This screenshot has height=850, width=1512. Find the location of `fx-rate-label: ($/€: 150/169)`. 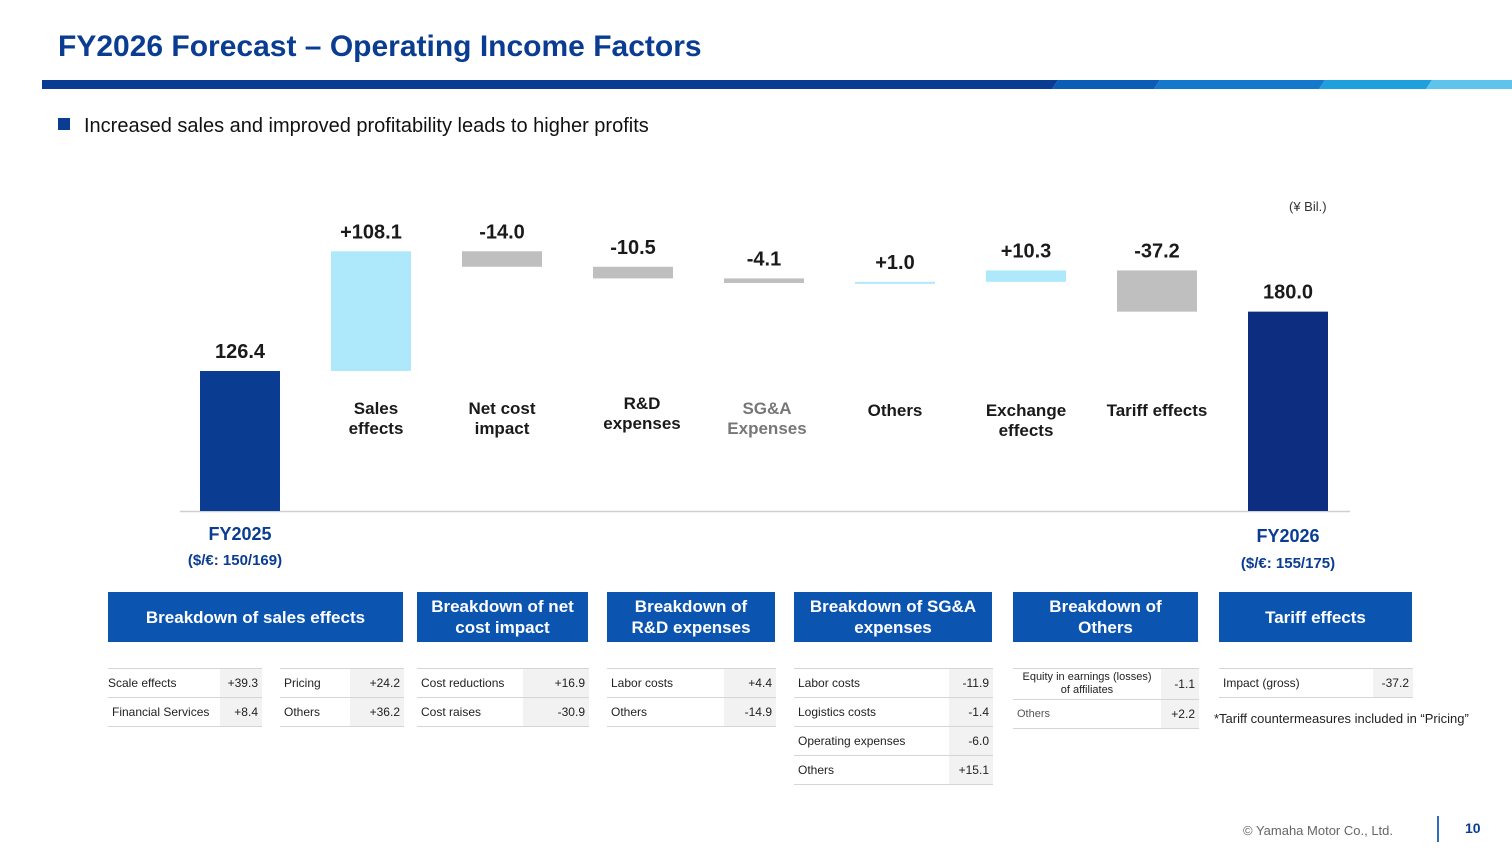

fx-rate-label: ($/€: 150/169) is located at coordinates (235, 560).